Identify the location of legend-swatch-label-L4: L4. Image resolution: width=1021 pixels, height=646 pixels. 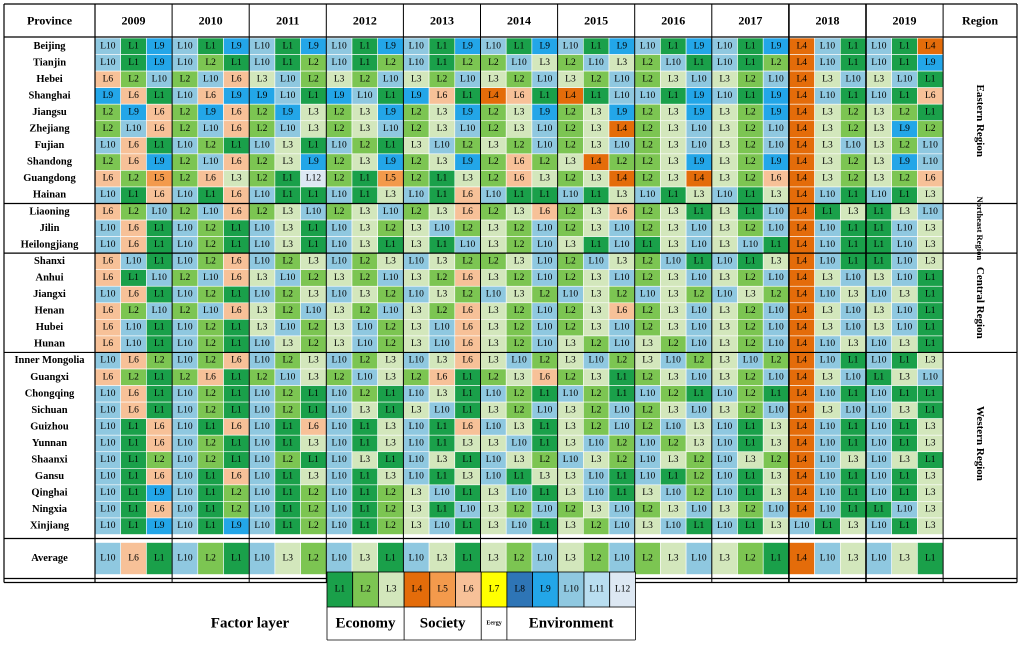
(417, 590).